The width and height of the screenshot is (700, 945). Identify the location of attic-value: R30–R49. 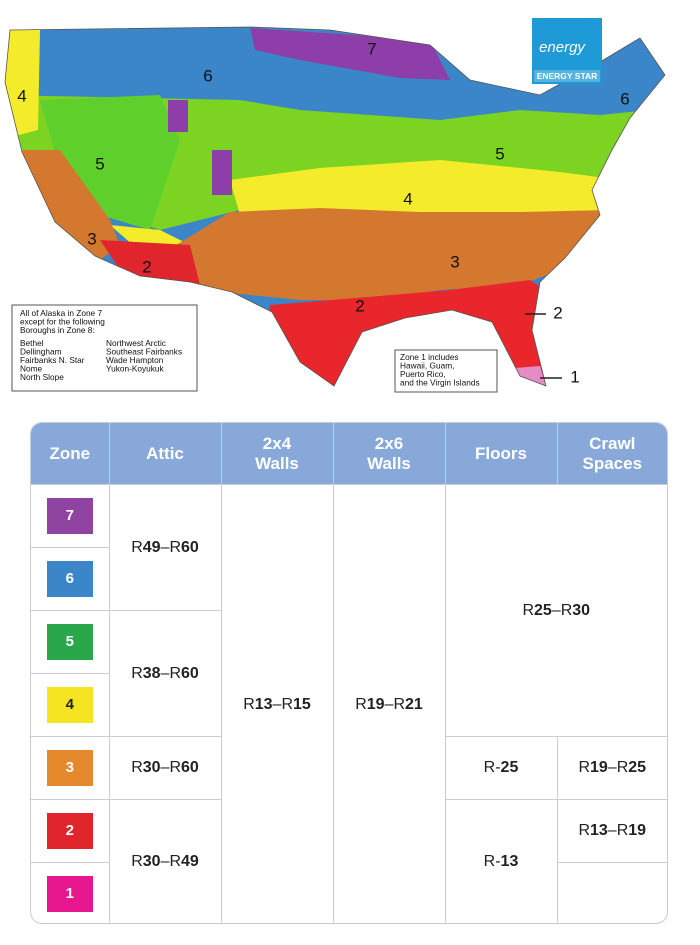
(165, 861).